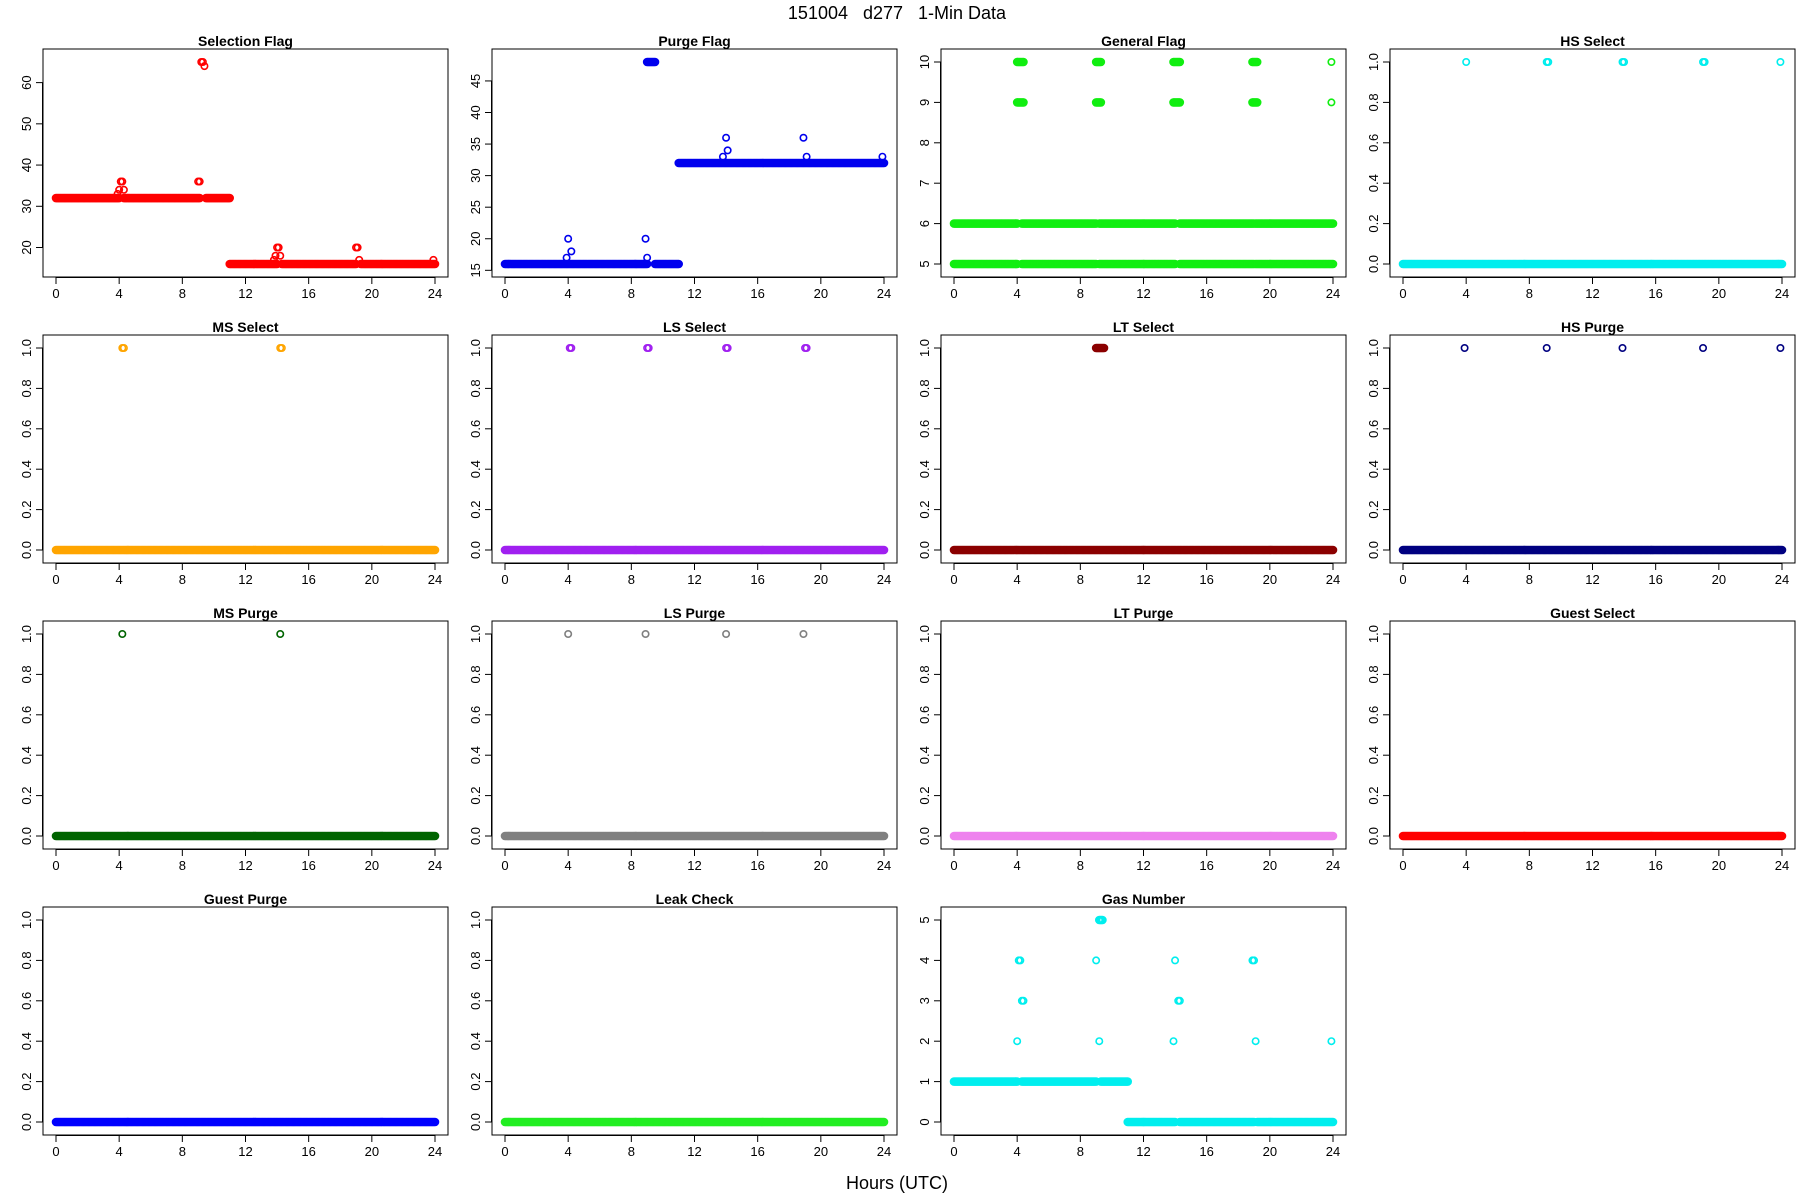 This screenshot has height=1200, width=1800. Describe the element at coordinates (1373, 796) in the screenshot. I see `y-tick-label: 0.2` at that location.